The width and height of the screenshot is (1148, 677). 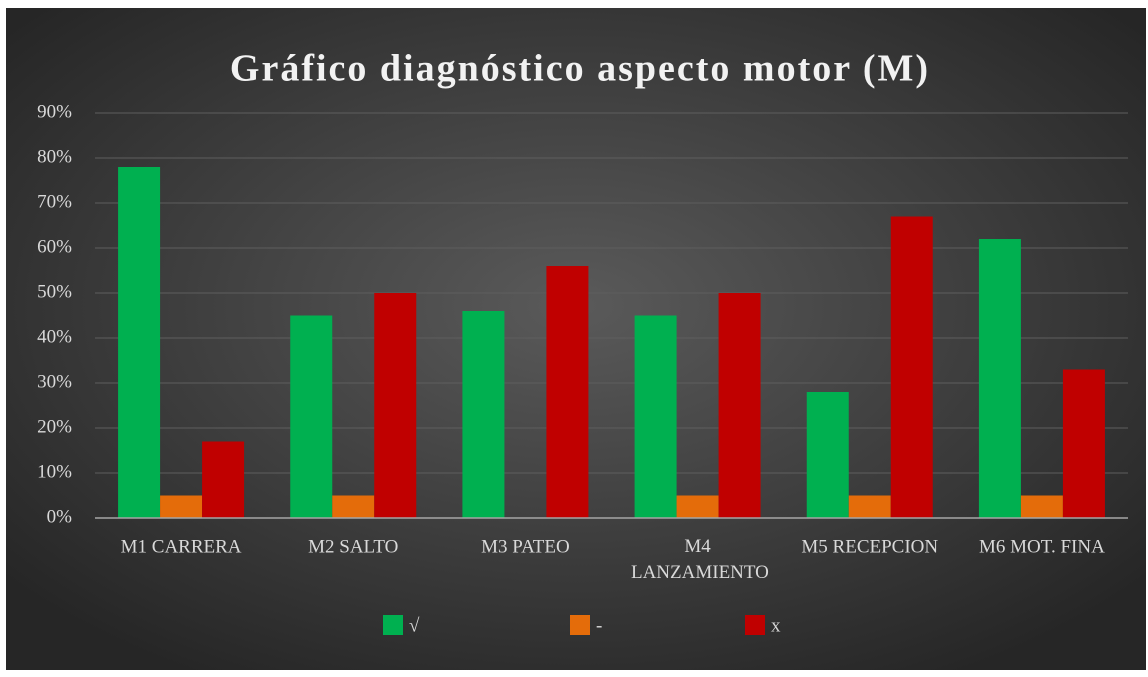 What do you see at coordinates (54, 201) in the screenshot?
I see `y-tick-label: 70%` at bounding box center [54, 201].